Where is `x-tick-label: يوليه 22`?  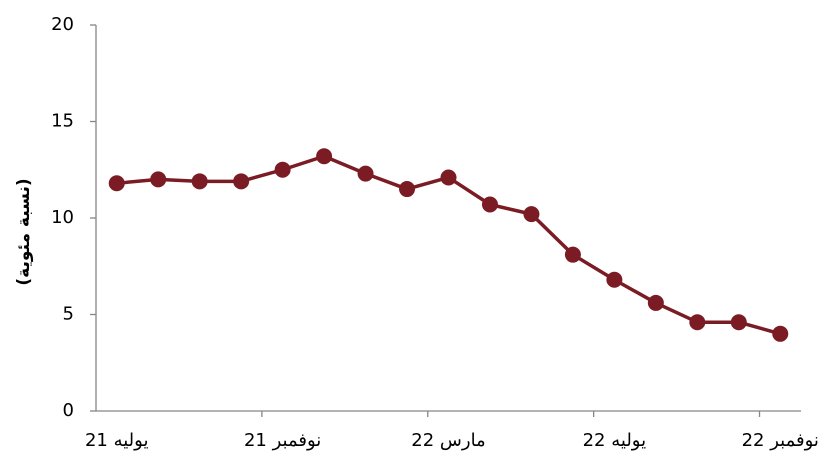 x-tick-label: يوليه 22 is located at coordinates (615, 440).